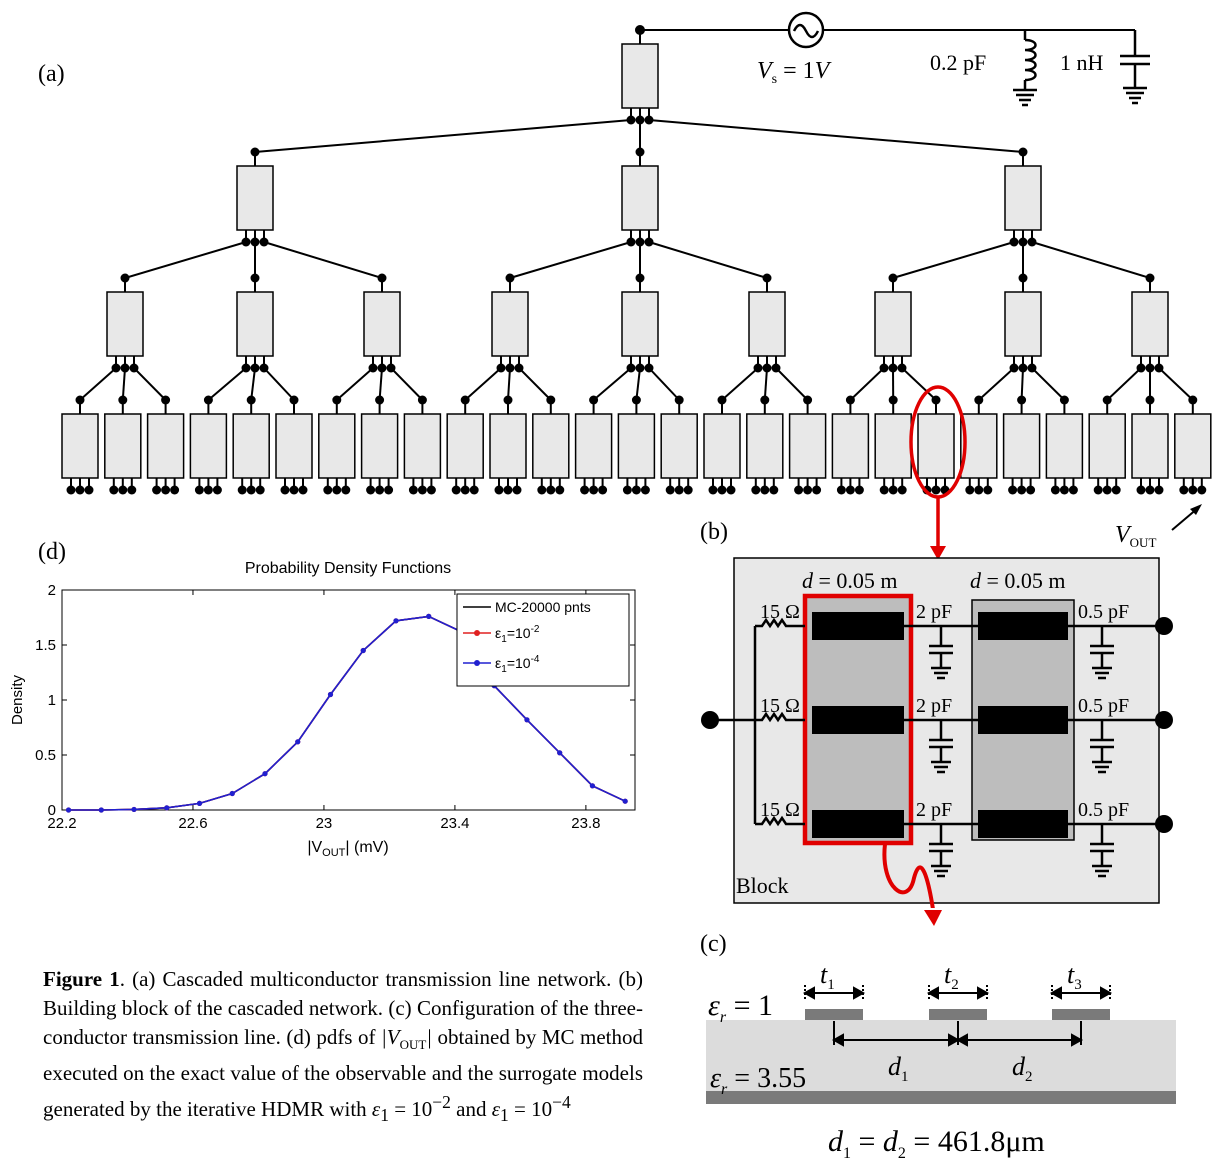 Image resolution: width=1212 pixels, height=1165 pixels. I want to click on chart-title: Probability Density Functions, so click(348, 568).